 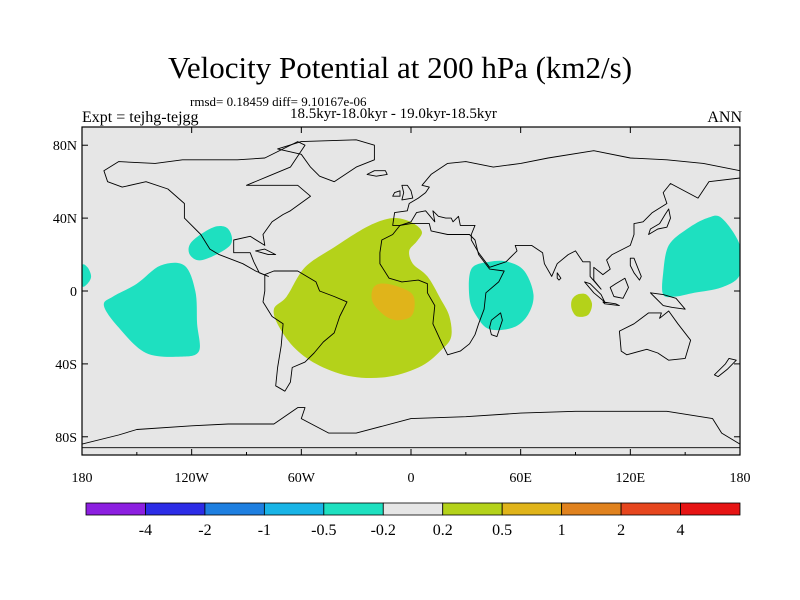 I want to click on colorbar-label: -2, so click(x=204, y=530).